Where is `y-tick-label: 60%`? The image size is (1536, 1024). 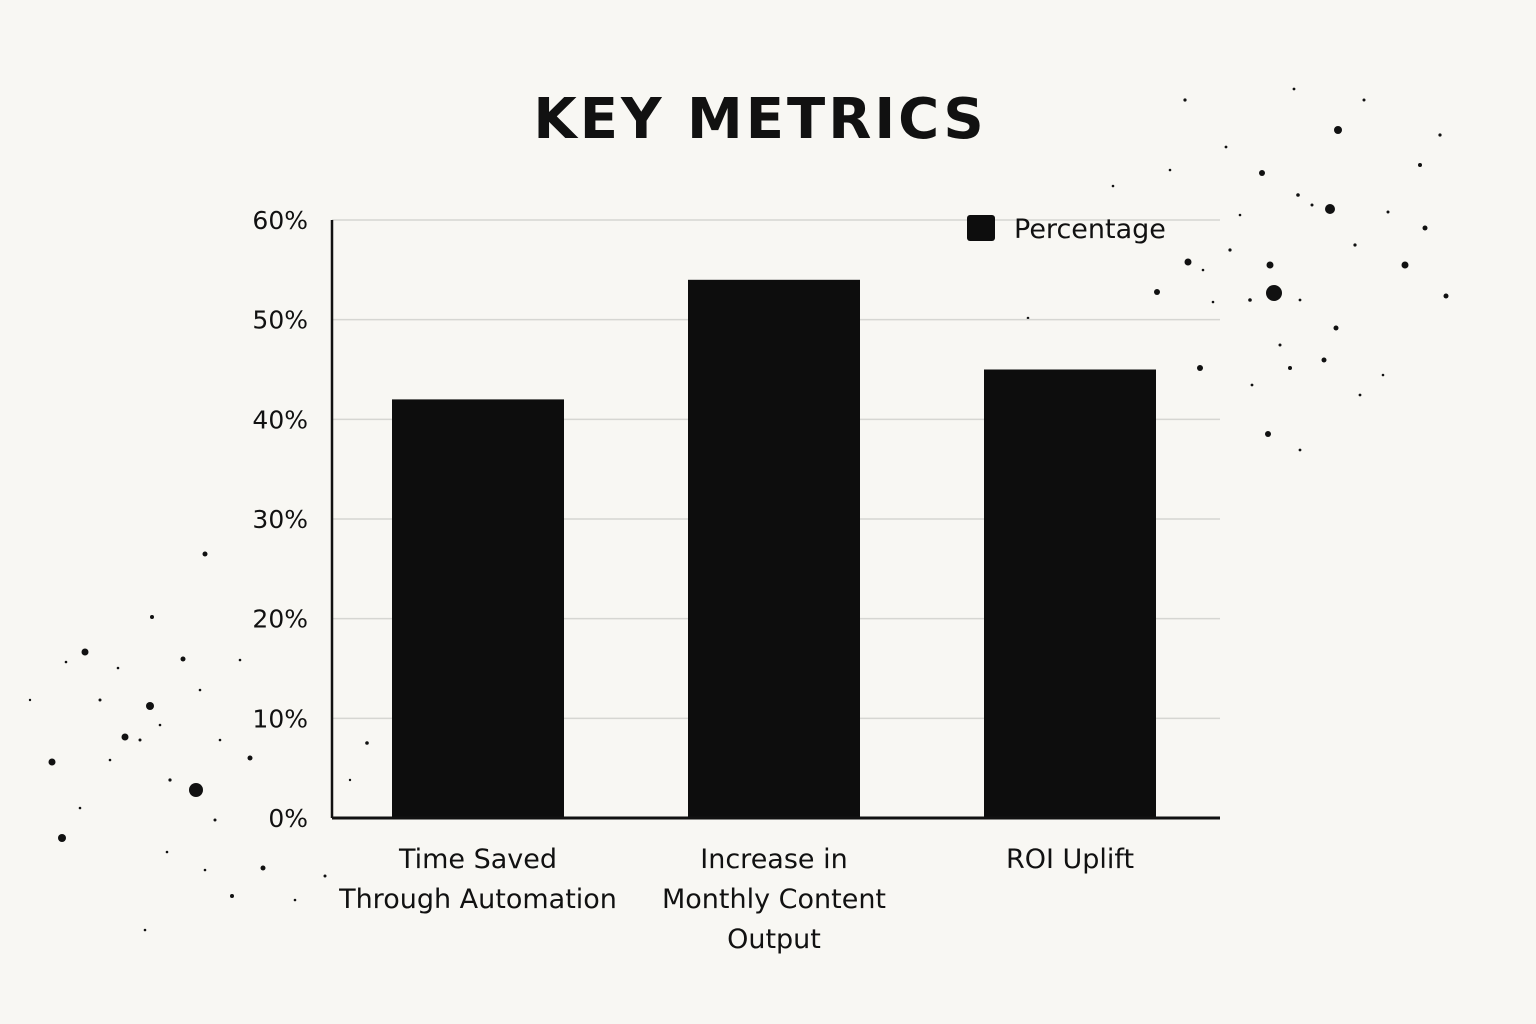 y-tick-label: 60% is located at coordinates (280, 220).